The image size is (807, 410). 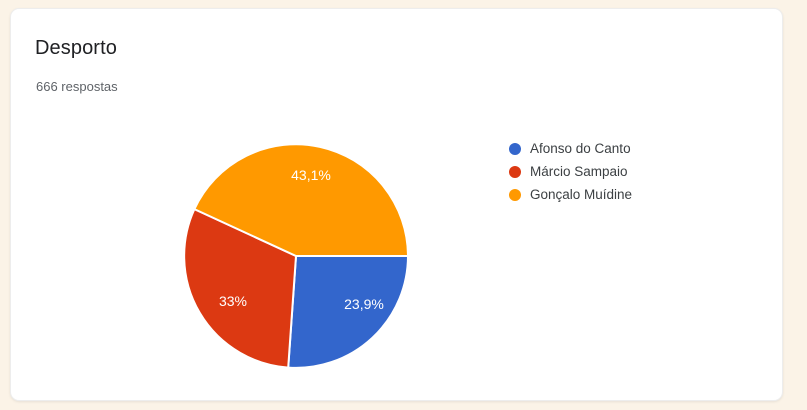 What do you see at coordinates (580, 148) in the screenshot?
I see `legend-item-label: Afonso do Canto` at bounding box center [580, 148].